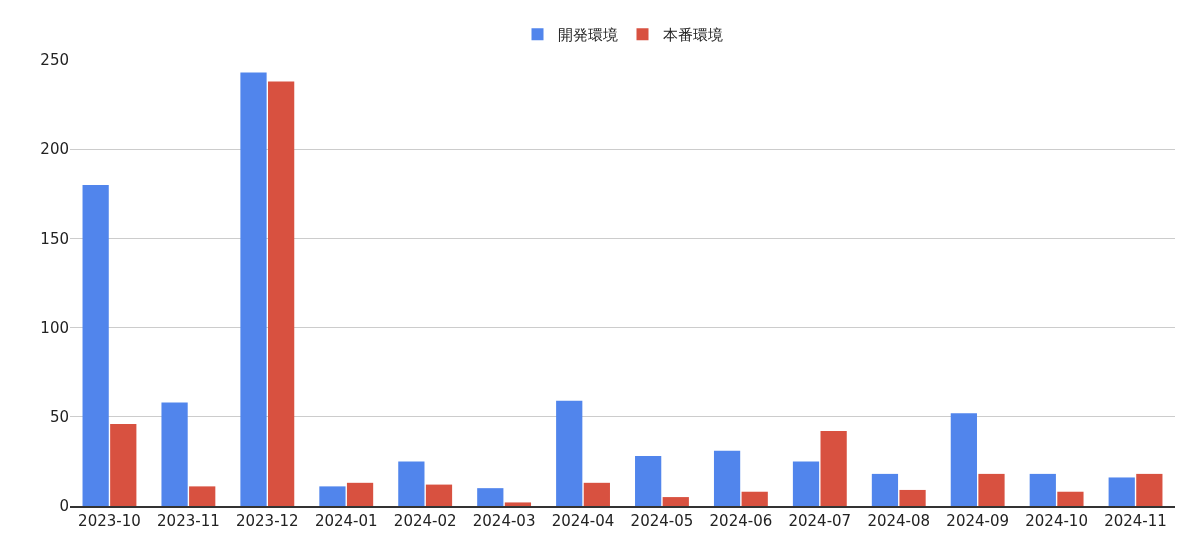  What do you see at coordinates (267, 521) in the screenshot?
I see `x-tick-label: 2023-12` at bounding box center [267, 521].